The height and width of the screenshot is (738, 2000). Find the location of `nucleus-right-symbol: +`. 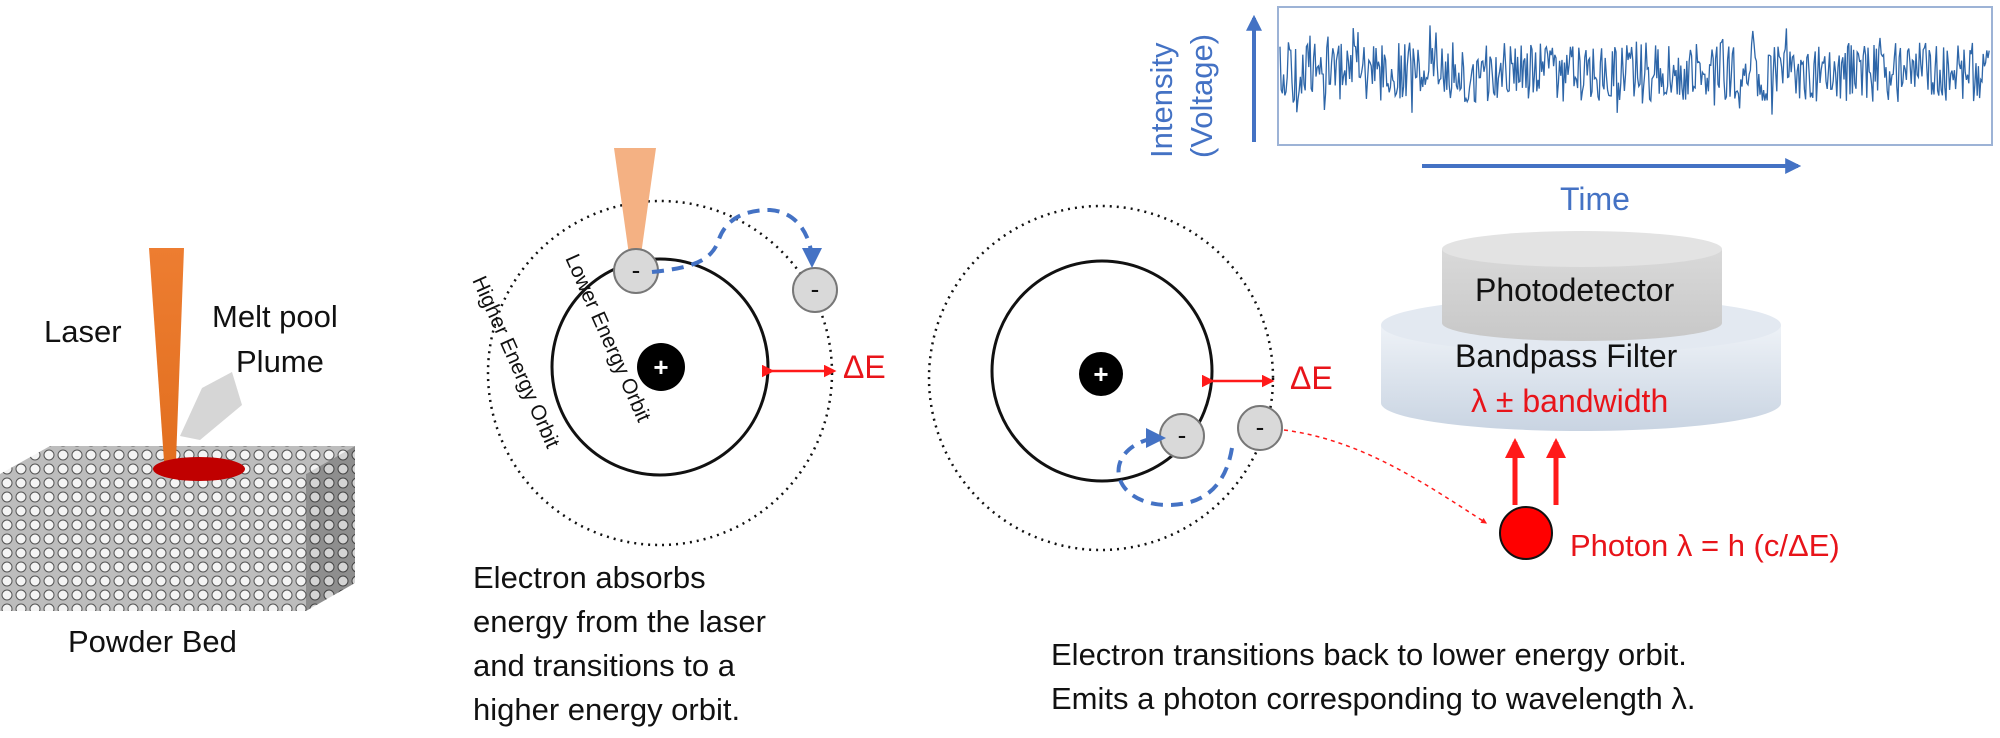

nucleus-right-symbol: + is located at coordinates (1100, 374).